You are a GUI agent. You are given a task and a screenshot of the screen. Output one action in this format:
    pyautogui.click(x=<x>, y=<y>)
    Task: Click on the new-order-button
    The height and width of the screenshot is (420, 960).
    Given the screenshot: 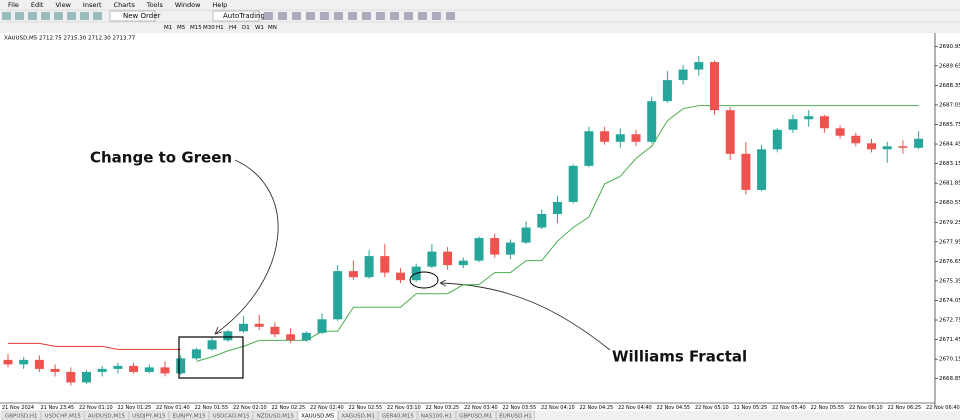 What is the action you would take?
    pyautogui.click(x=132, y=16)
    